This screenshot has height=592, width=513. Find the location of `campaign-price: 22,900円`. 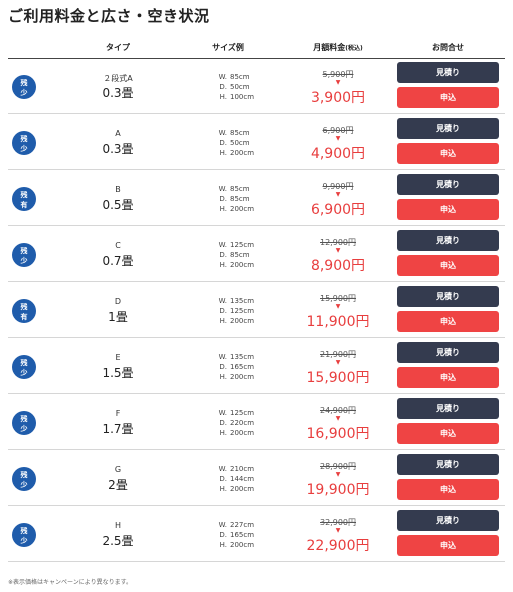

campaign-price: 22,900円 is located at coordinates (338, 546).